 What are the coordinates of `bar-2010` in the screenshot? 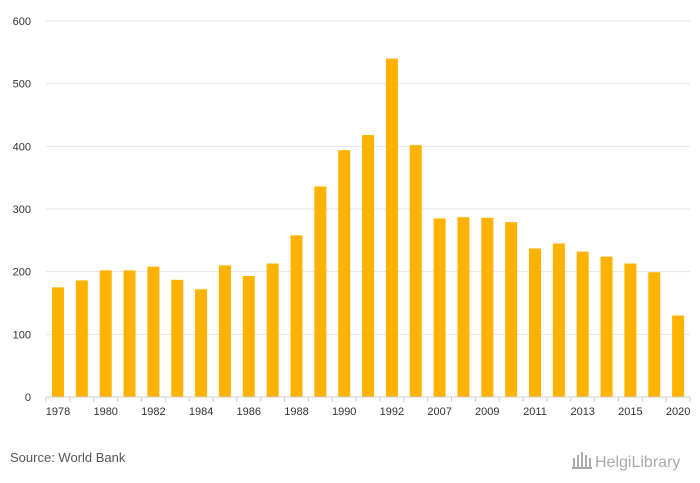 It's located at (511, 309).